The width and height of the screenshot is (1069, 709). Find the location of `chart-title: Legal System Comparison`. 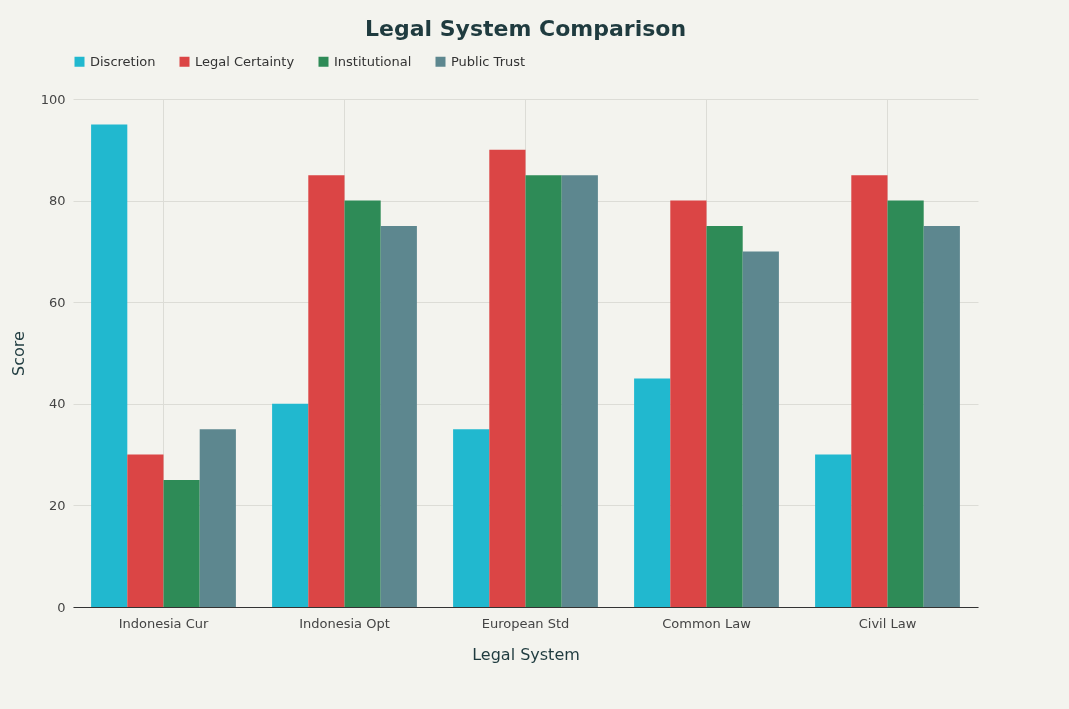

chart-title: Legal System Comparison is located at coordinates (525, 28).